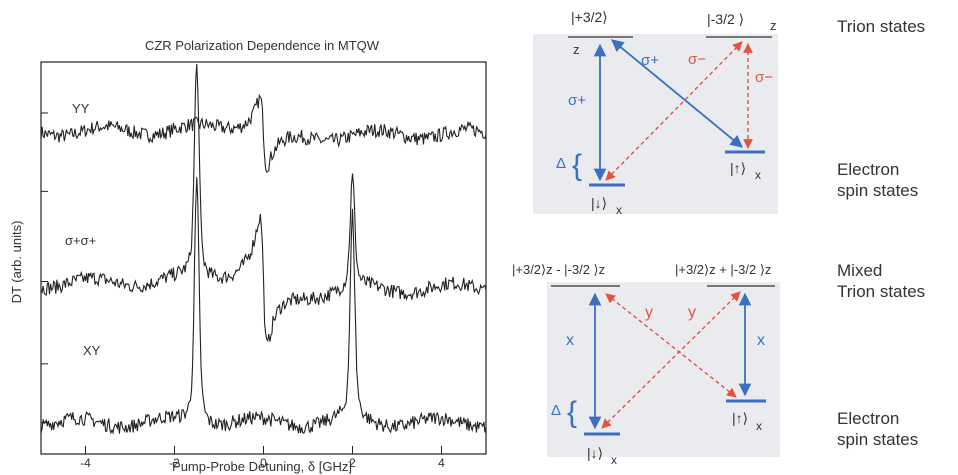 The height and width of the screenshot is (475, 958). What do you see at coordinates (92, 350) in the screenshot?
I see `series-label-xy: XY` at bounding box center [92, 350].